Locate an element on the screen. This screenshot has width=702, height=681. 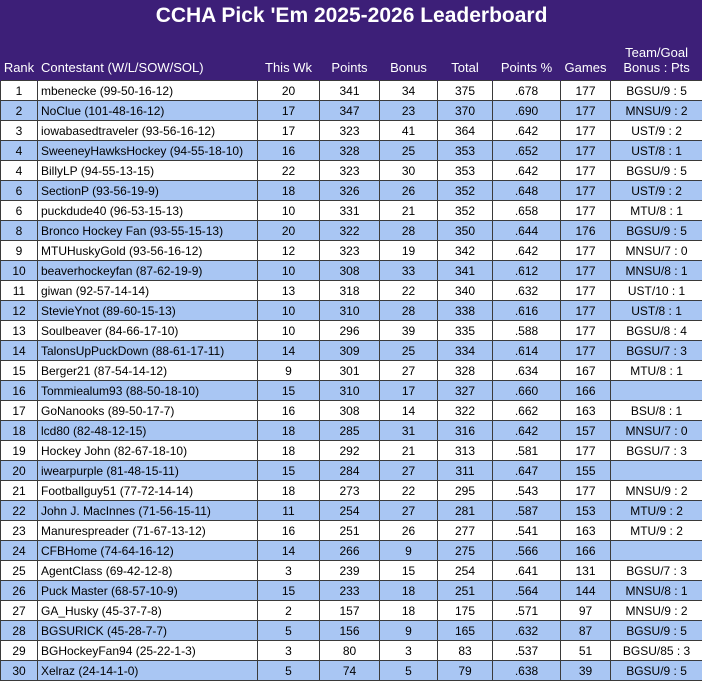
team-goal-cell: BGSU/7 : 3 is located at coordinates (656, 571).